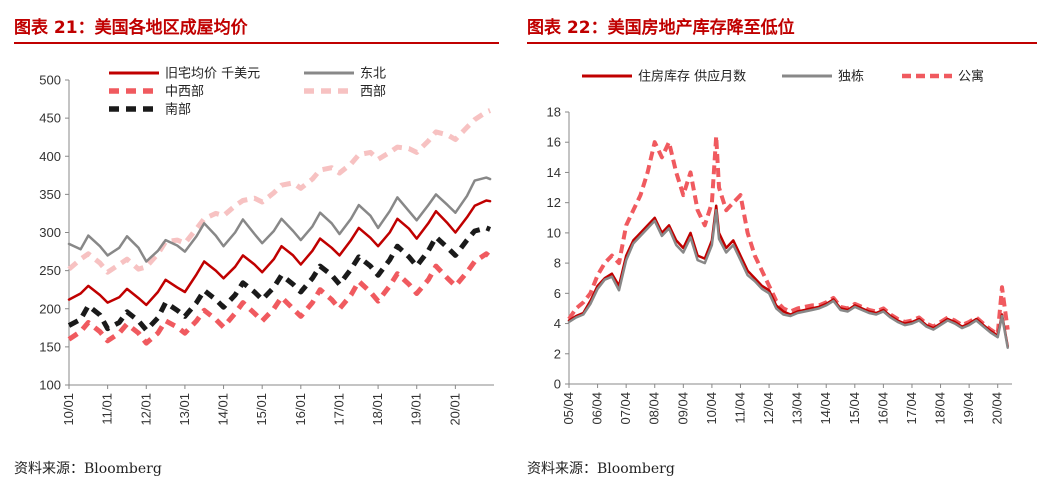 The width and height of the screenshot is (1051, 492). What do you see at coordinates (50, 385) in the screenshot?
I see `left-y-tick-label: 100` at bounding box center [50, 385].